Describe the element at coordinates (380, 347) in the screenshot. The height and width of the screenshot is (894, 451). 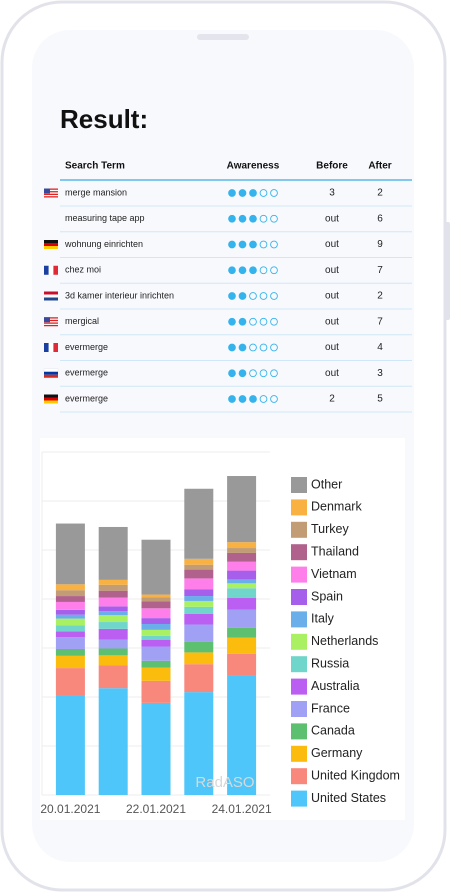
I see `after-rank: 4` at that location.